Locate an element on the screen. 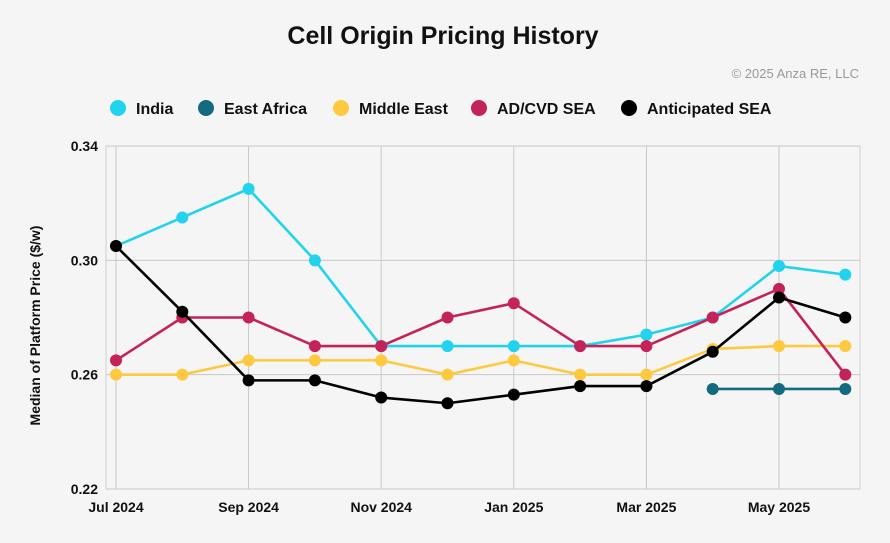  copyright-note: © 2025 Anza RE, LLC is located at coordinates (795, 73).